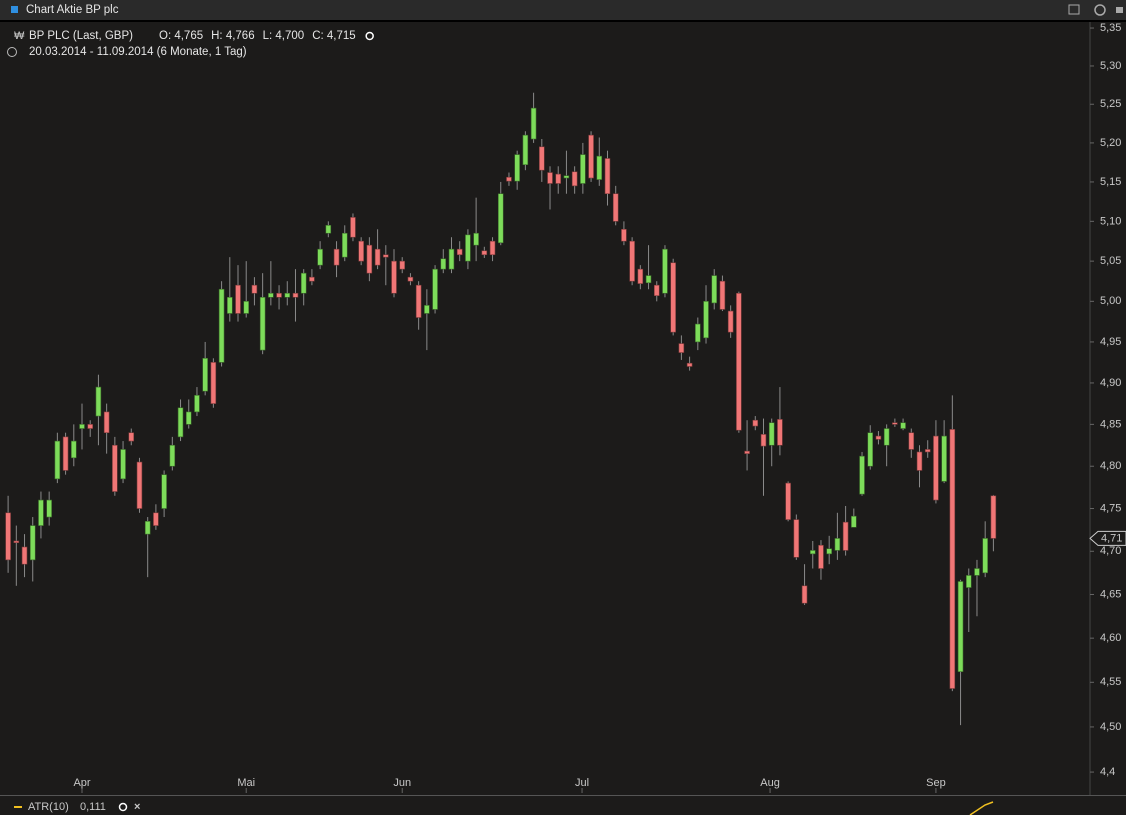 Image resolution: width=1126 pixels, height=815 pixels. What do you see at coordinates (981, 808) in the screenshot?
I see `indicator-line` at bounding box center [981, 808].